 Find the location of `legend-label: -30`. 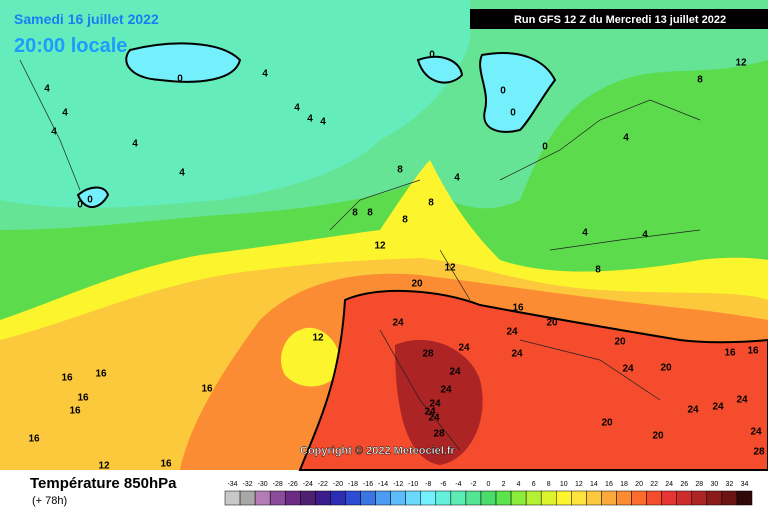

legend-label: -30 is located at coordinates (263, 484).